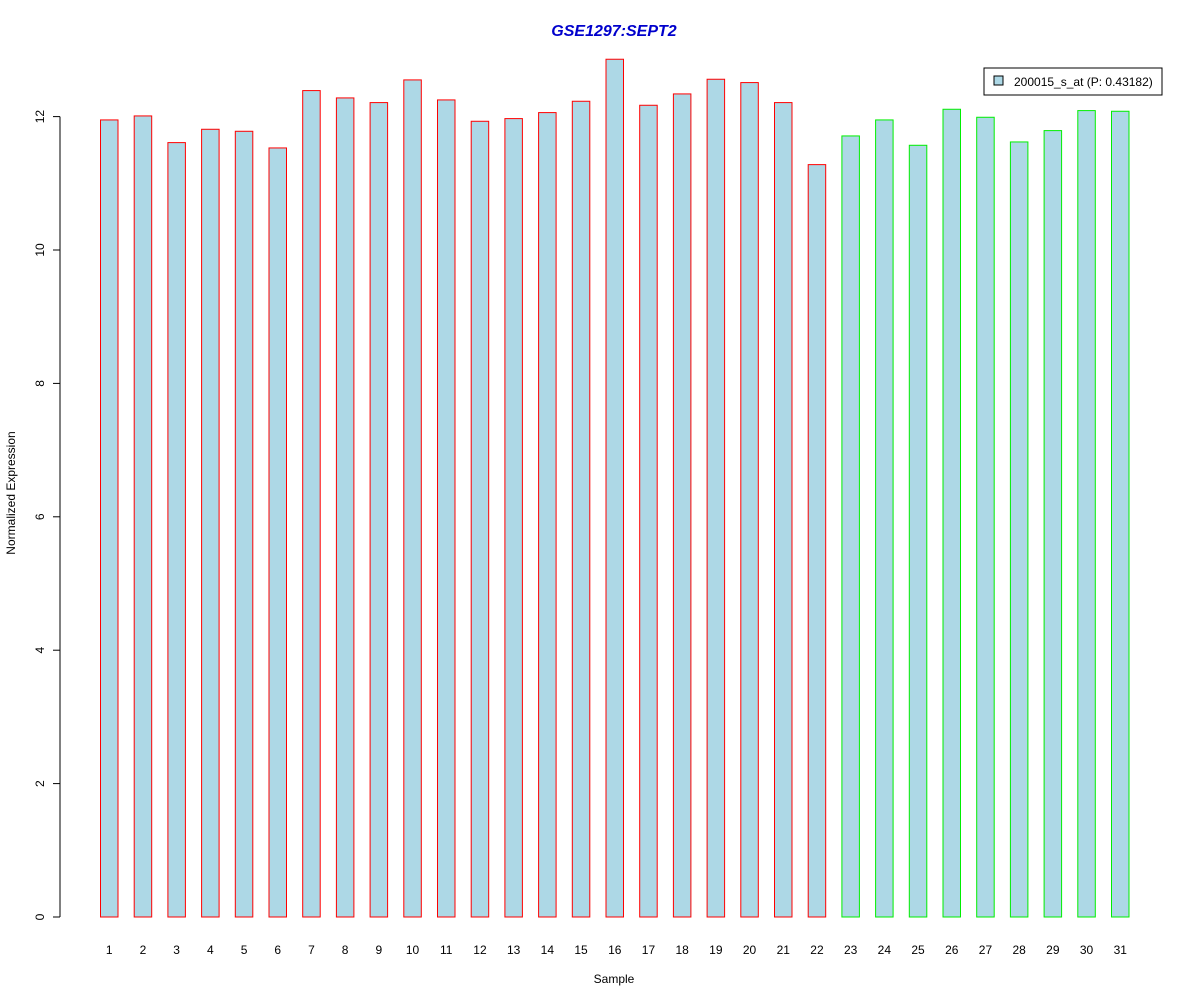  What do you see at coordinates (40, 783) in the screenshot?
I see `y-tick-label: 2` at bounding box center [40, 783].